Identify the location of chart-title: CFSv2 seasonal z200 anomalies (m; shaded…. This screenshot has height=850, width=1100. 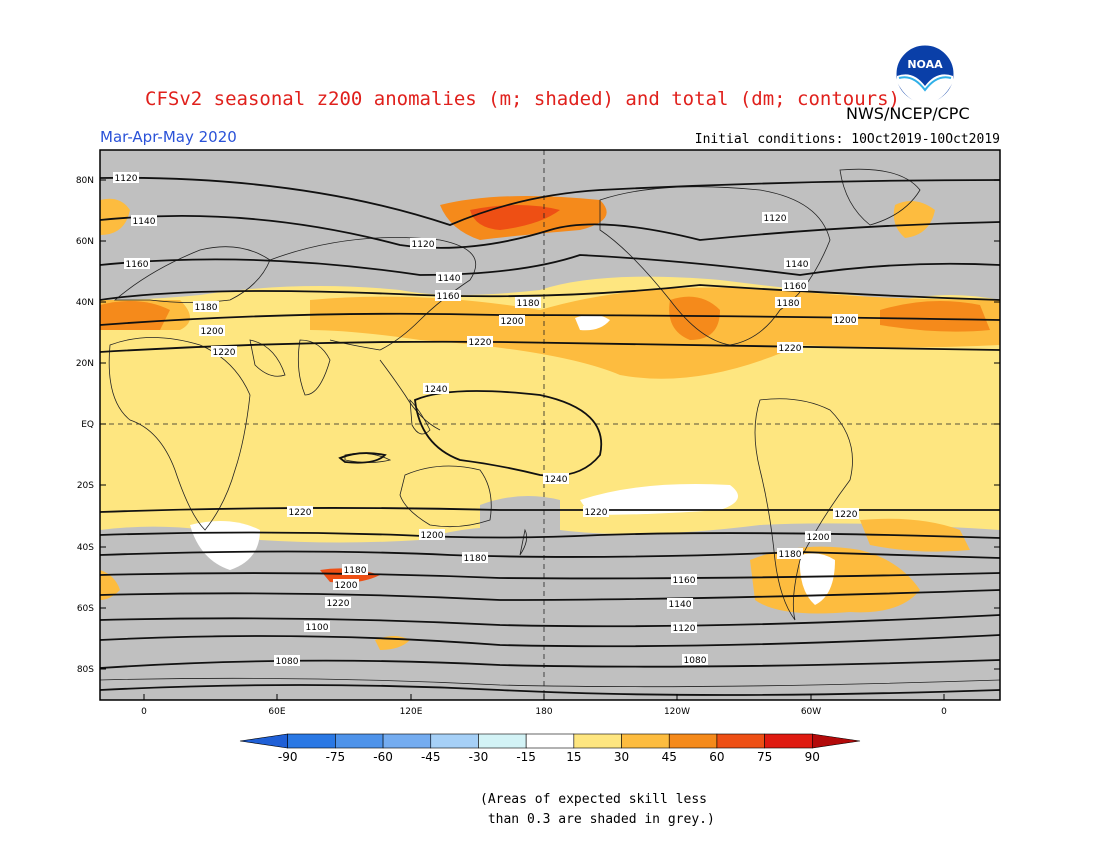
(522, 99).